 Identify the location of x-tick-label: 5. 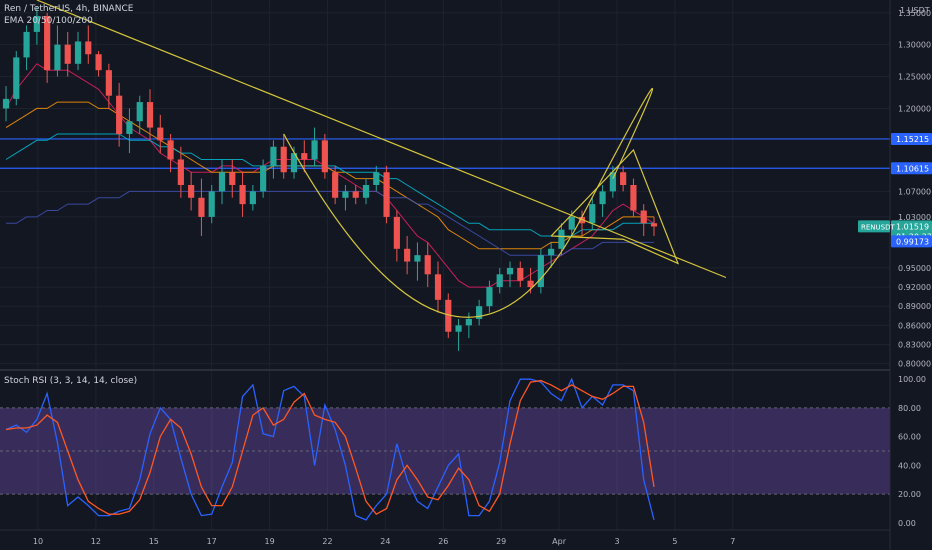
(674, 541).